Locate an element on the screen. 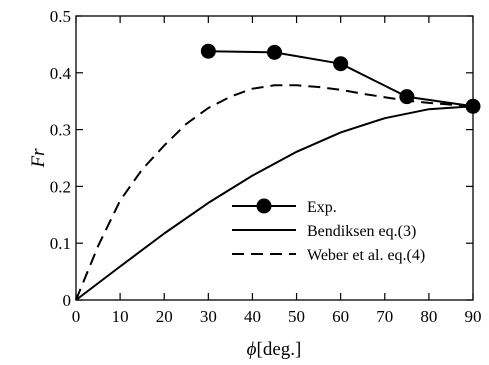 This screenshot has width=489, height=365. y-tick-label: 0.1 is located at coordinates (60, 243).